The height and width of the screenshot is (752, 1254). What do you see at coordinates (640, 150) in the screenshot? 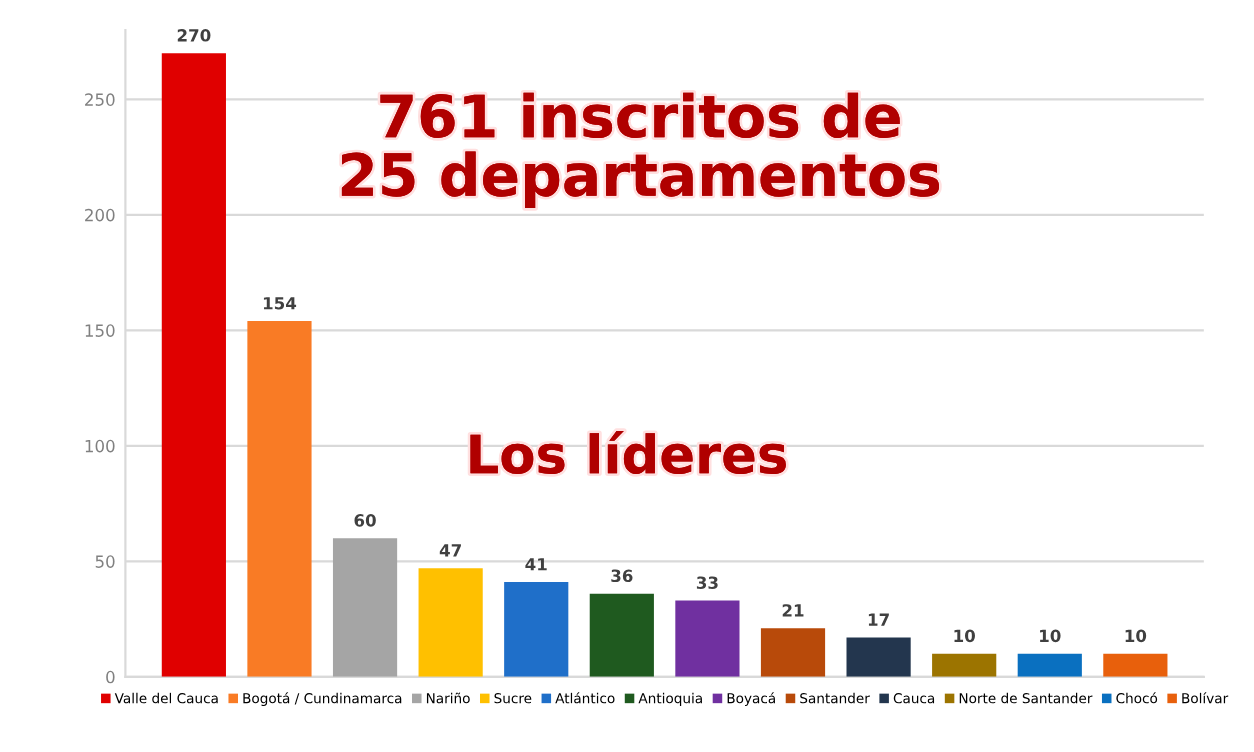
I see `annotation: 761 inscritos de 25 departamentos` at bounding box center [640, 150].